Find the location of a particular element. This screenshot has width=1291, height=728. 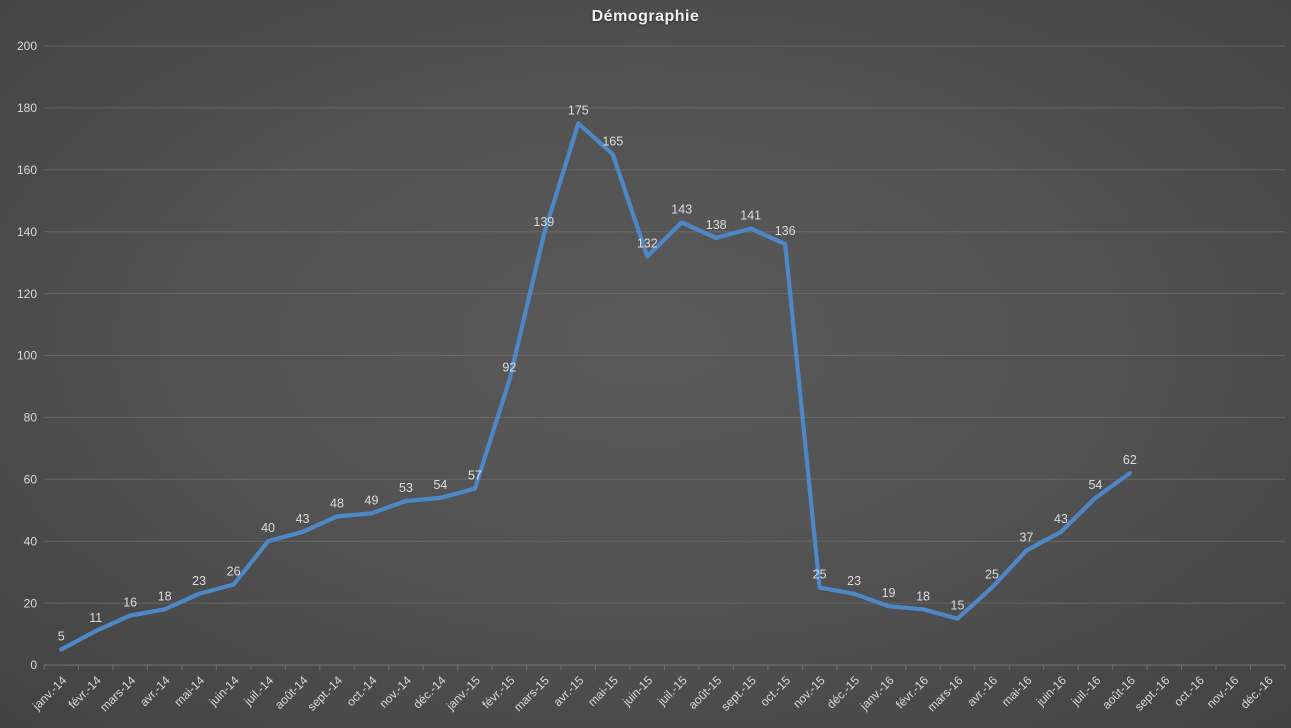

x-axis-tick-label: juin-15 is located at coordinates (637, 691).